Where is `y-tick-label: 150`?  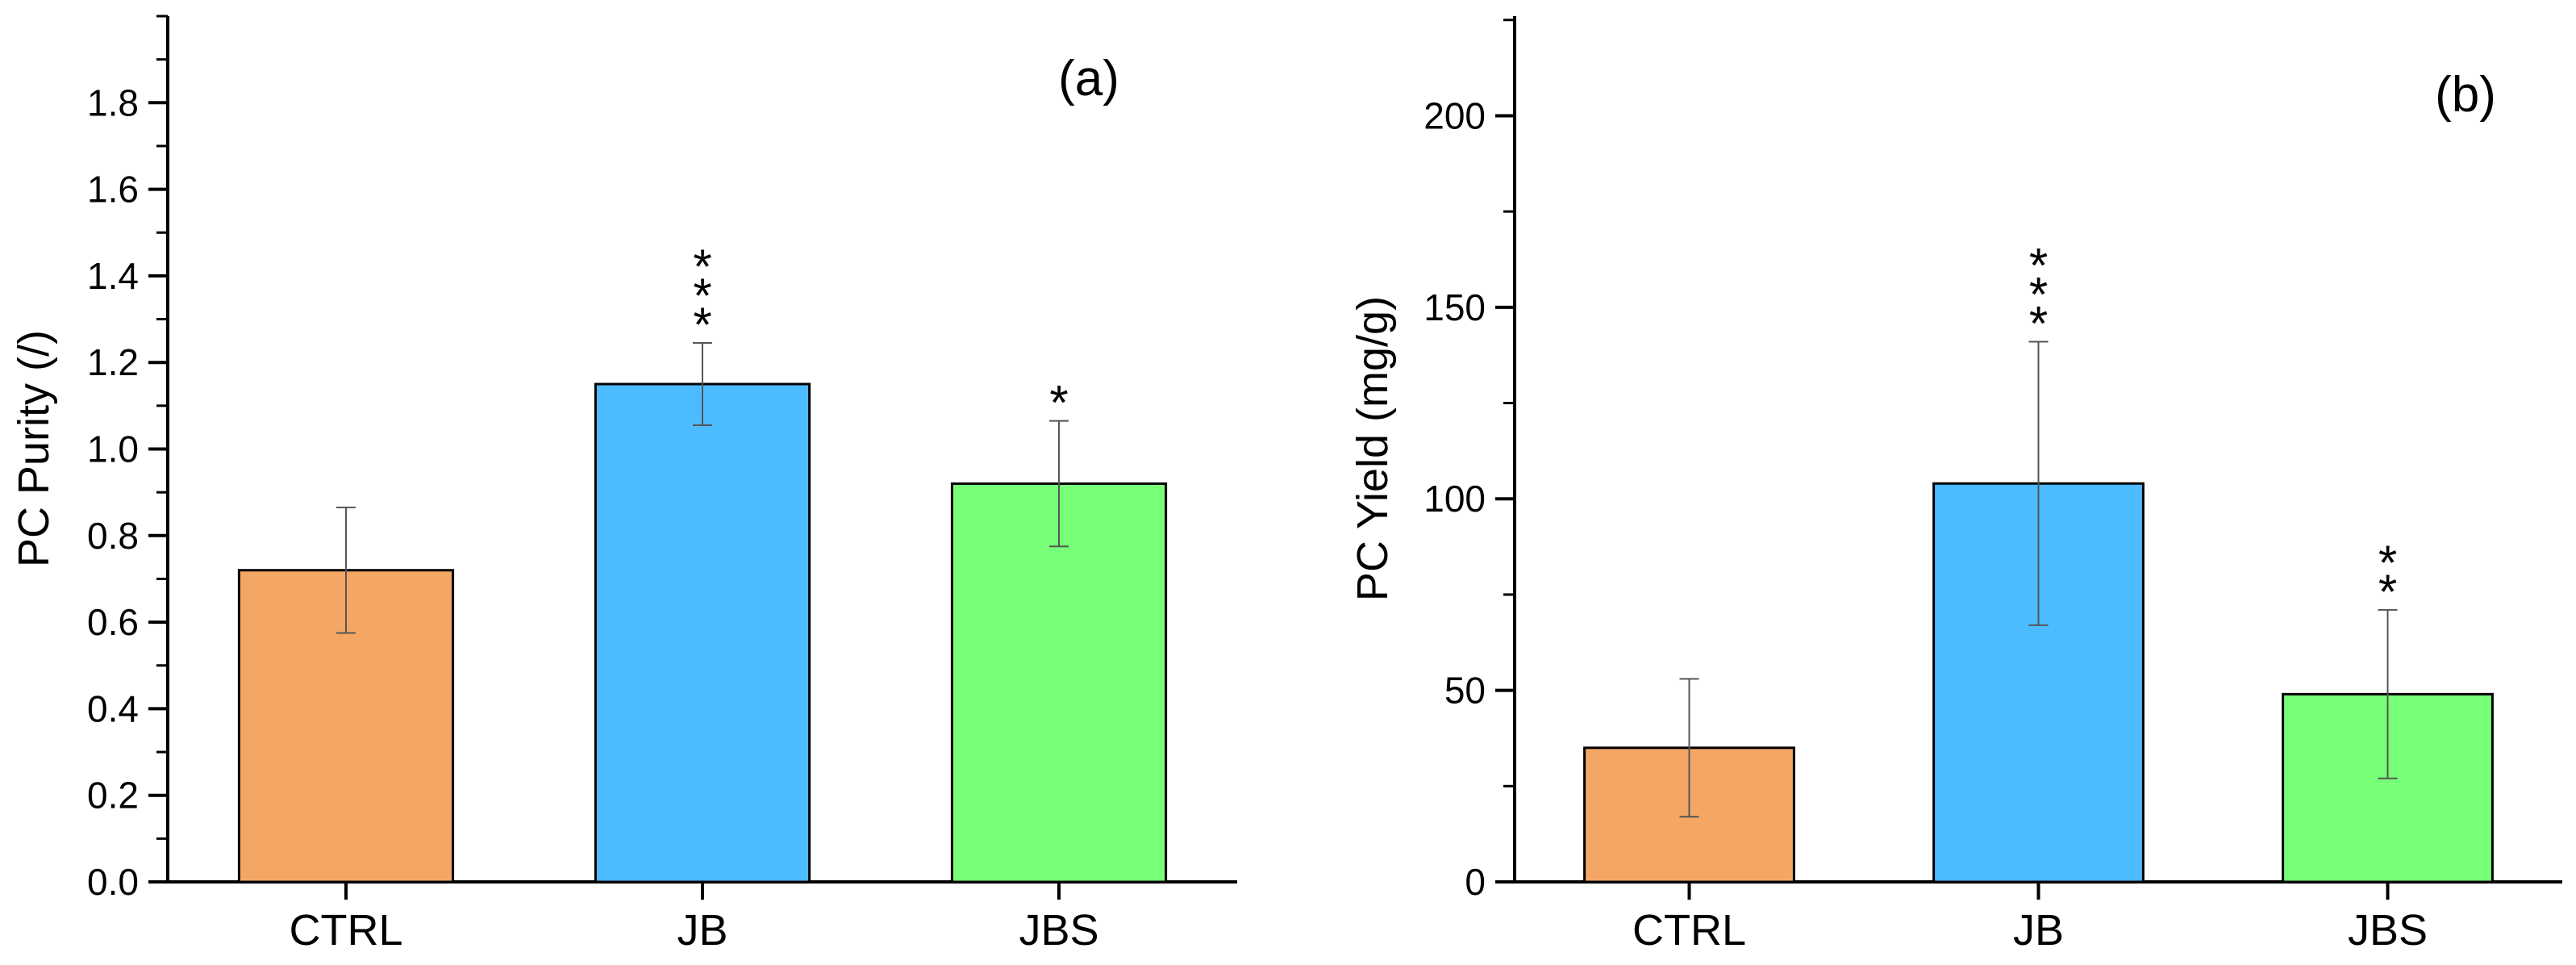 y-tick-label: 150 is located at coordinates (1454, 307).